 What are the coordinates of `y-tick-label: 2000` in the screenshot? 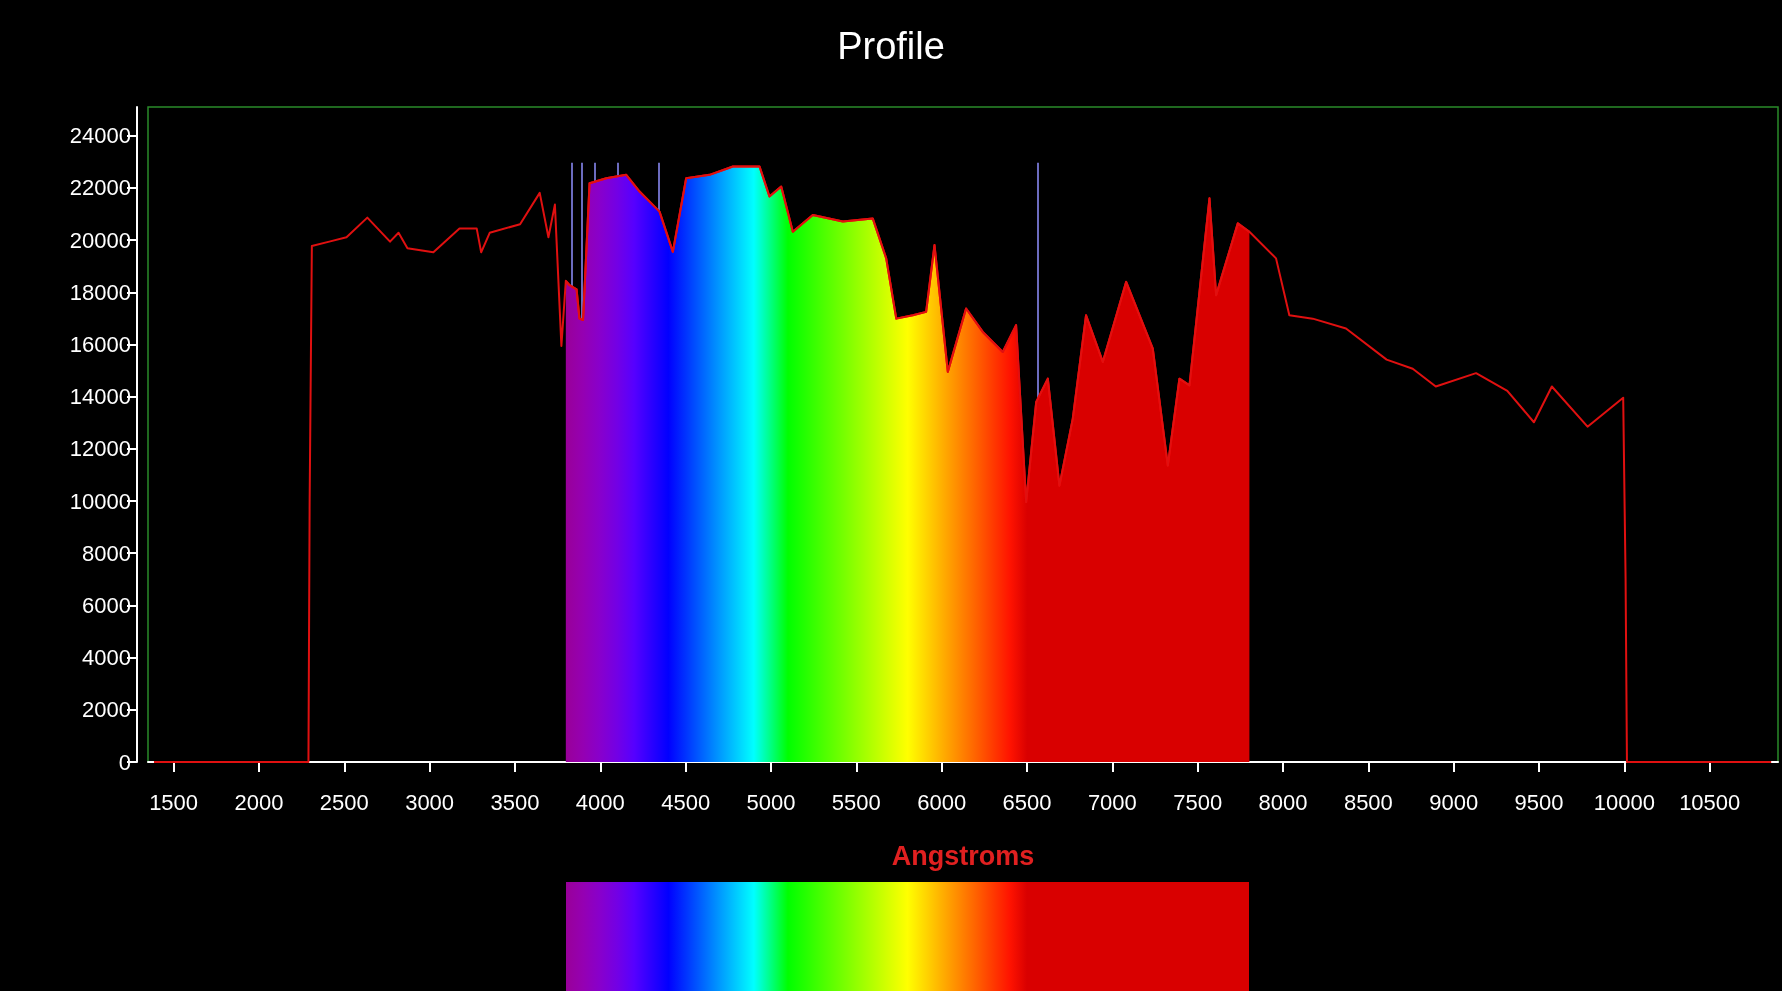 It's located at (106, 710).